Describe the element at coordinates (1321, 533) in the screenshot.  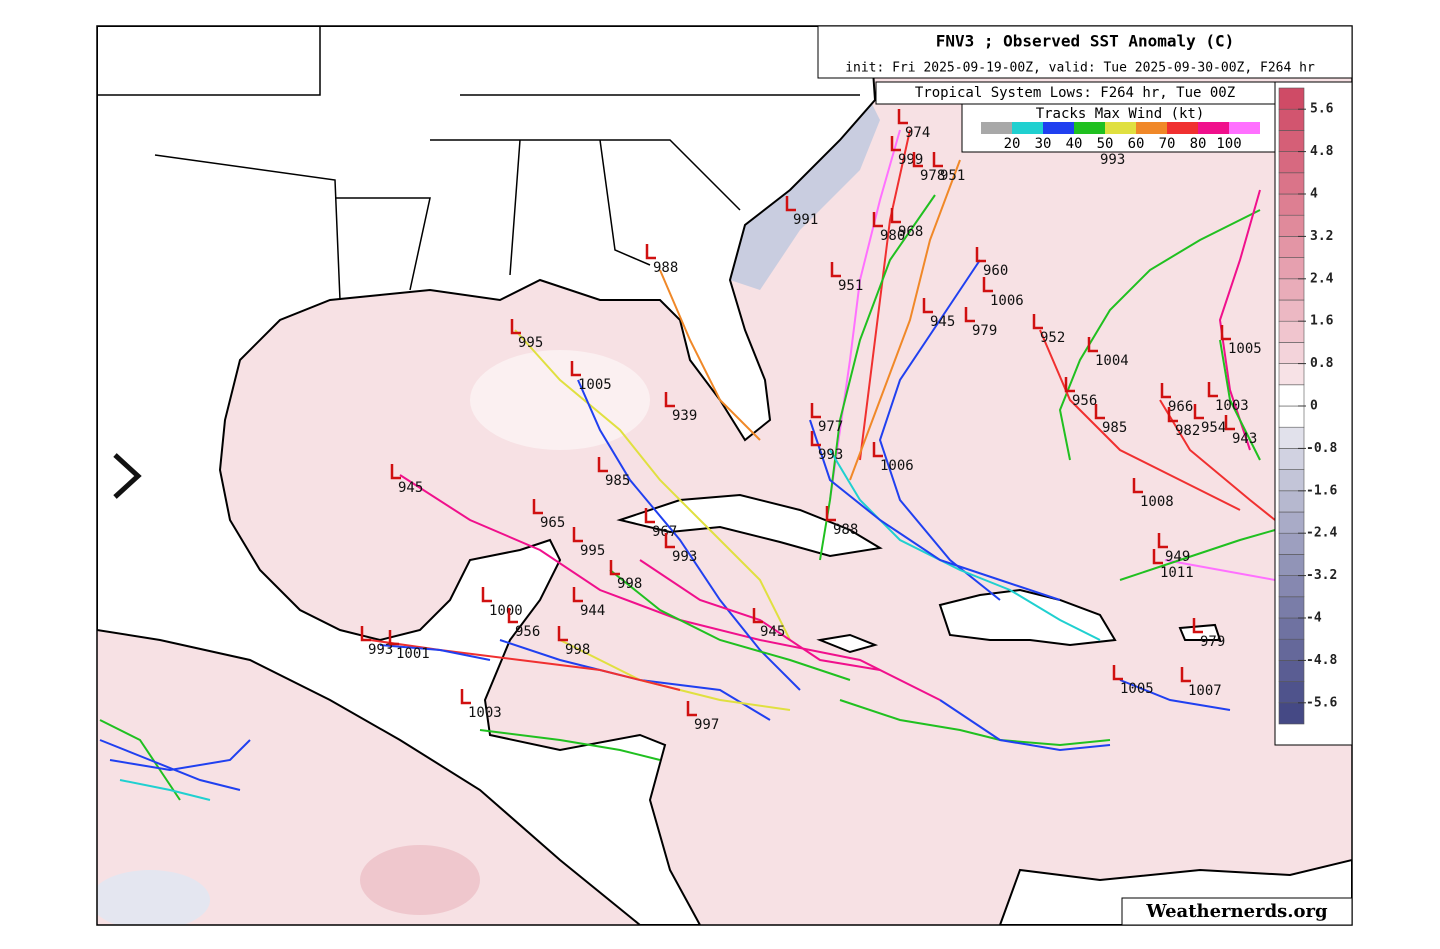
I see `colorbar-tick-label: -2.4` at that location.